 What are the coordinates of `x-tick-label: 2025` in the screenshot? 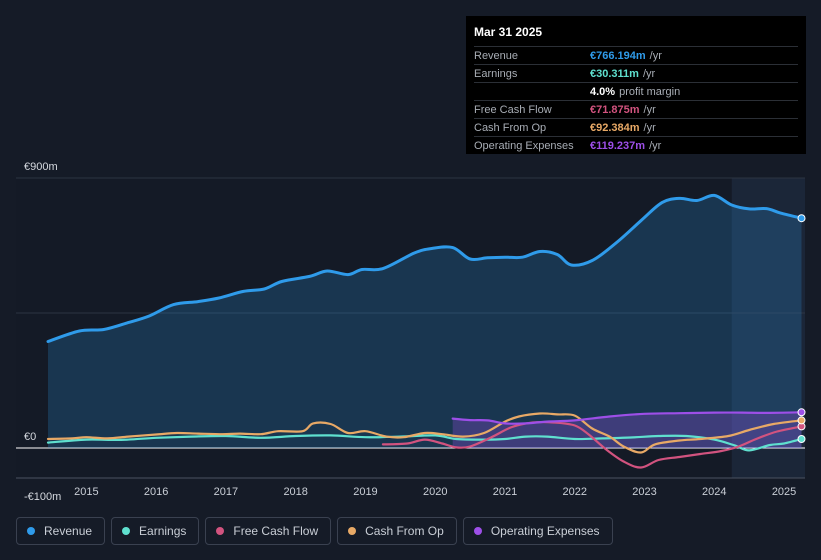 It's located at (784, 492).